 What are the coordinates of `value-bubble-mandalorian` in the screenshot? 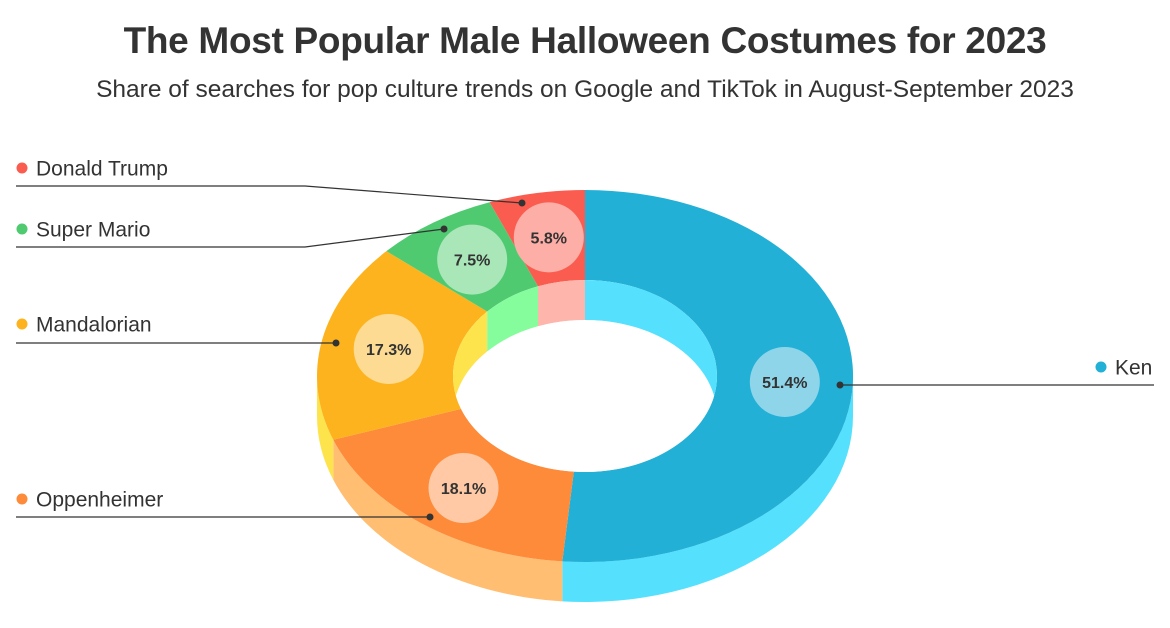 It's located at (388, 348).